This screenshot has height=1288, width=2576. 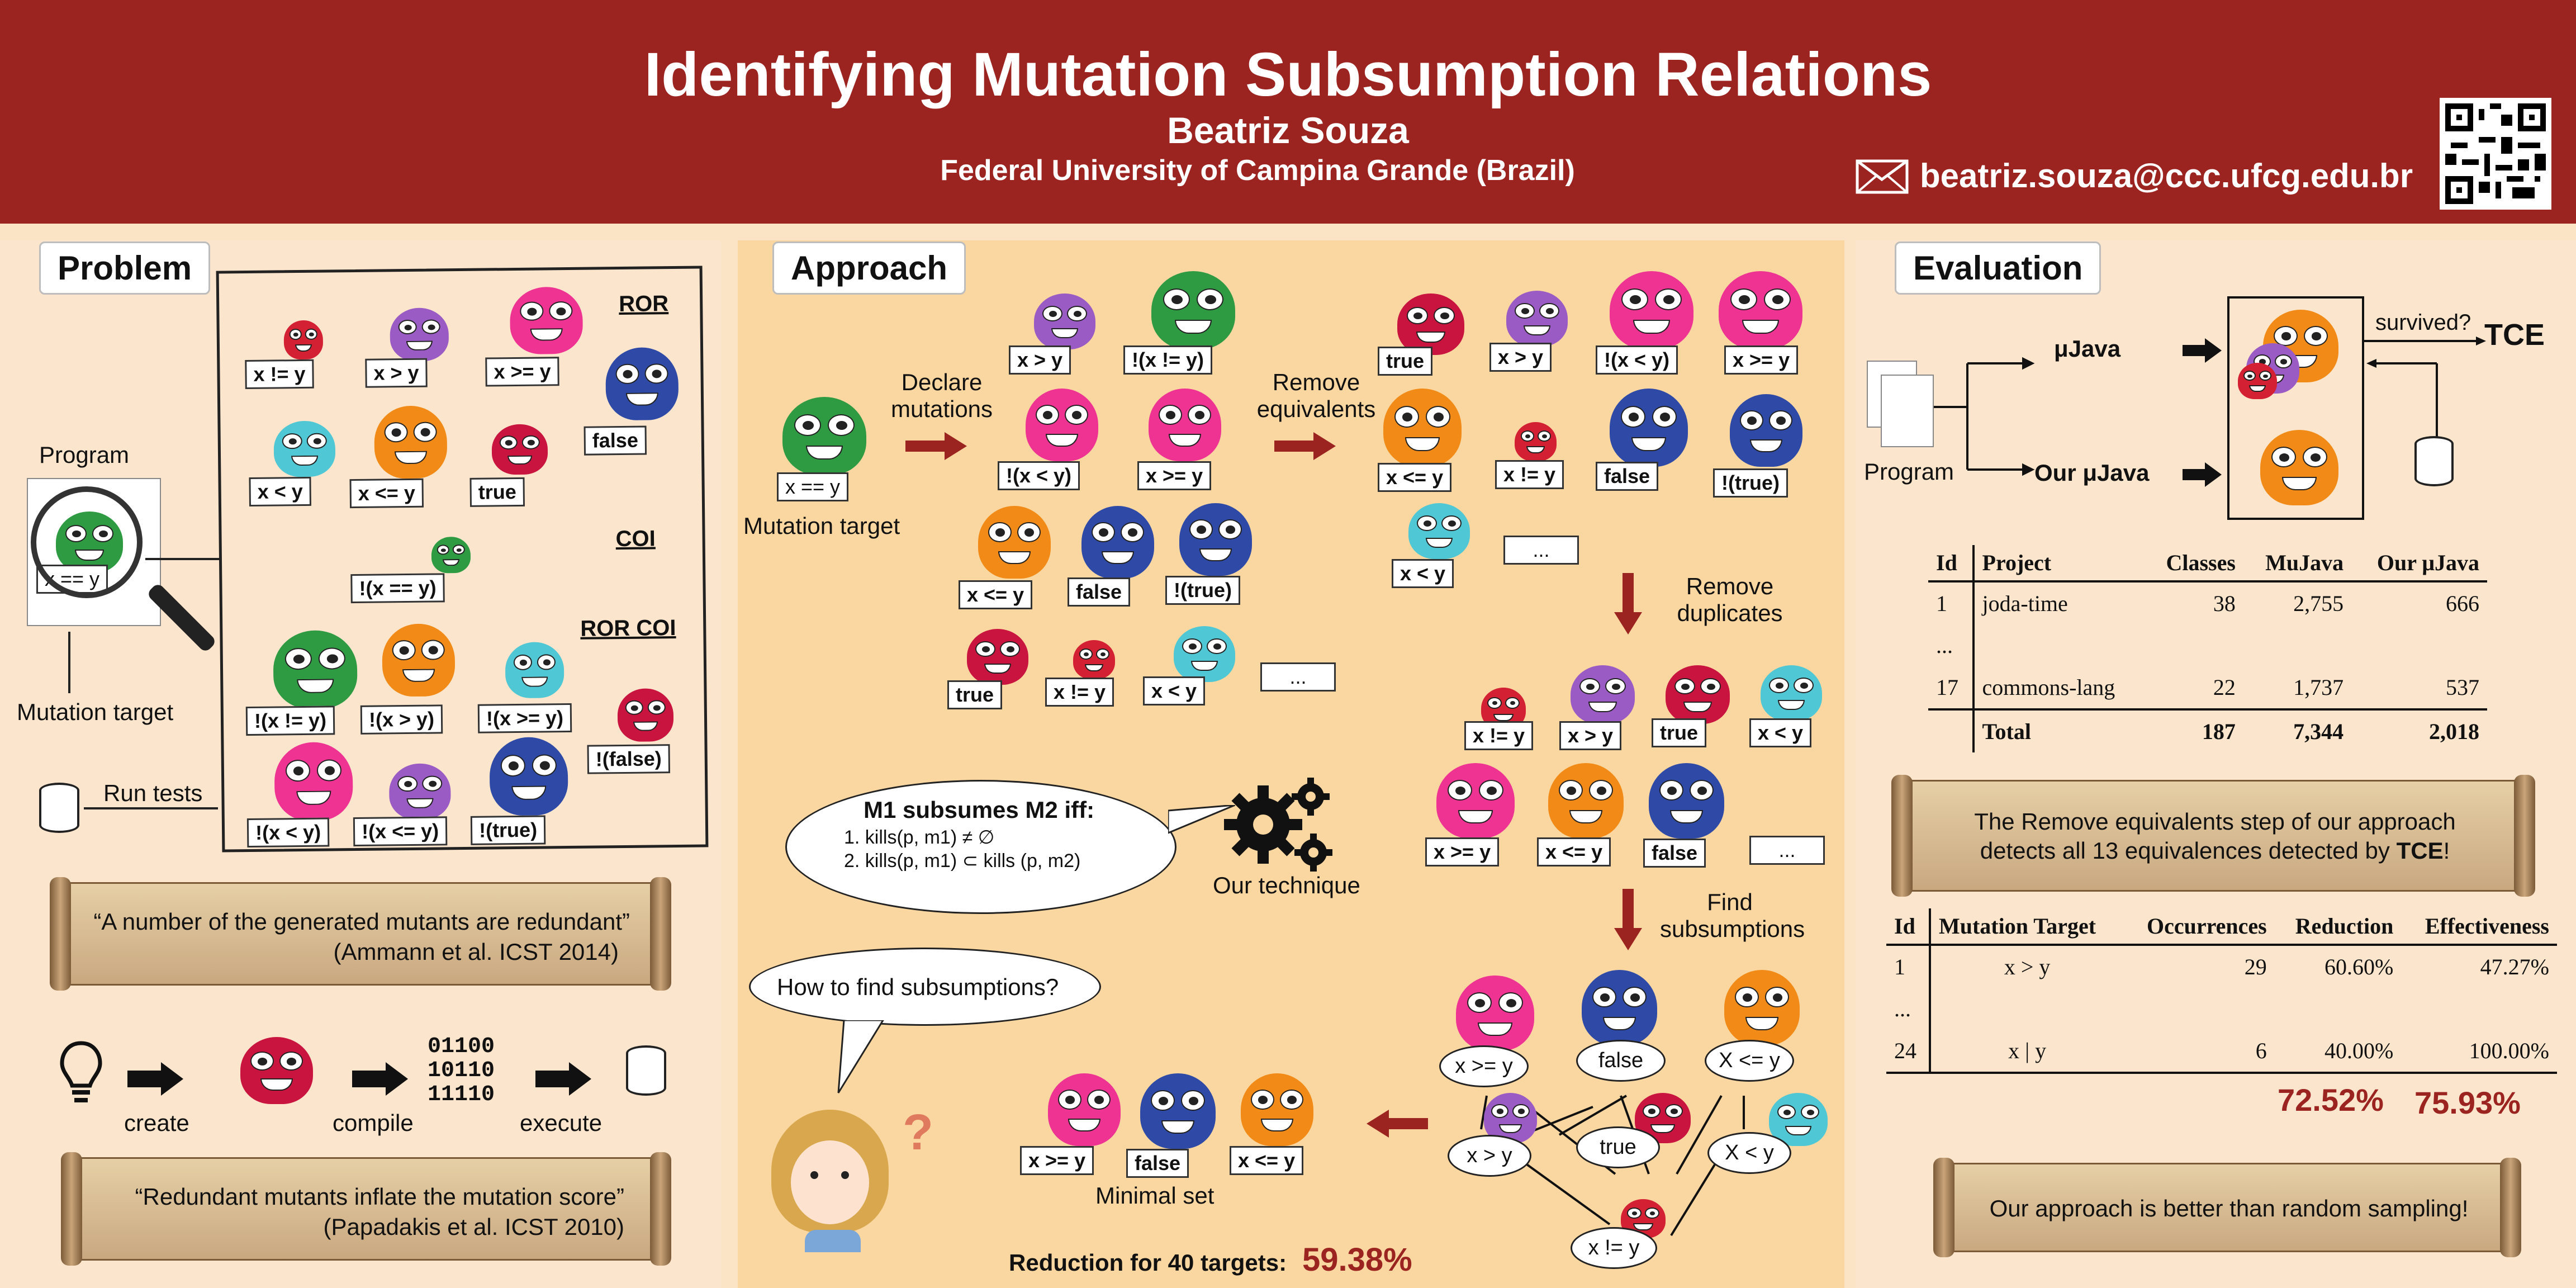 What do you see at coordinates (476, 952) in the screenshot?
I see `quote-1-cite: (Ammann et al. ICST 2014)` at bounding box center [476, 952].